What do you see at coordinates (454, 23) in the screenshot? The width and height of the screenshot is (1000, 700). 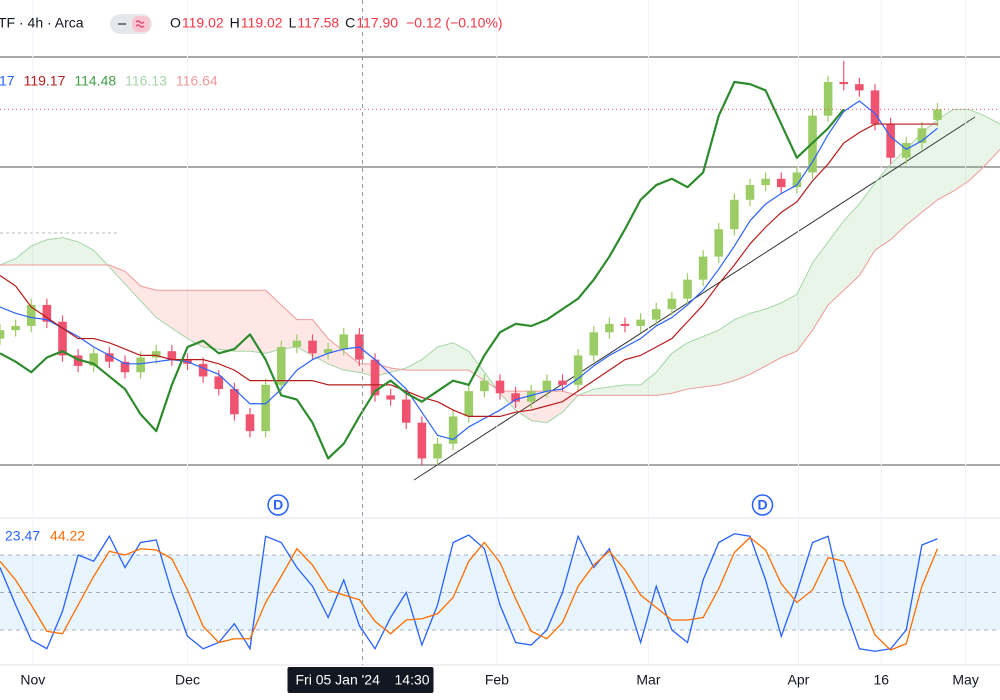 I see `ohlc-change: −0.12 (−0.10%)` at bounding box center [454, 23].